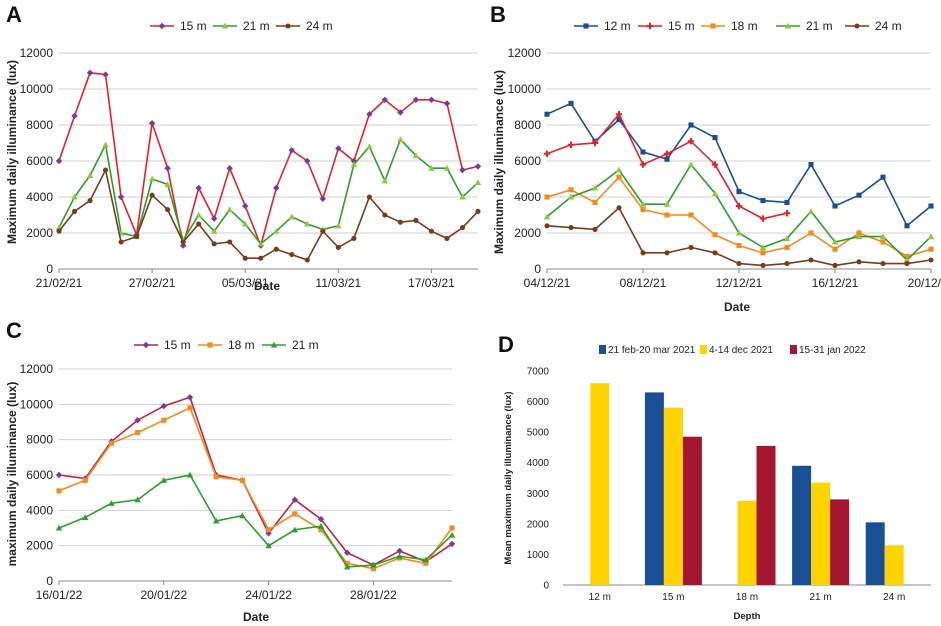 This screenshot has width=941, height=626. What do you see at coordinates (600, 597) in the screenshot?
I see `x-tick-label-d: 12 m` at bounding box center [600, 597].